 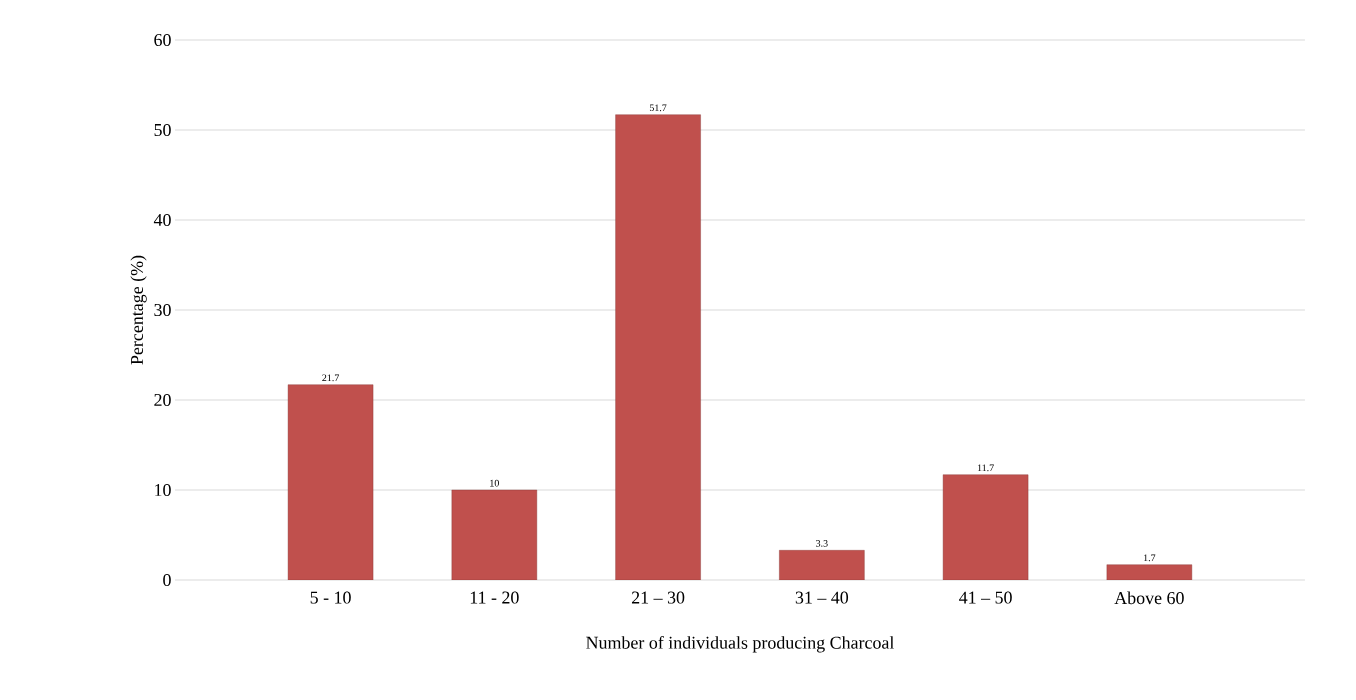 What do you see at coordinates (822, 597) in the screenshot?
I see `x-tick-label: 31 – 40` at bounding box center [822, 597].